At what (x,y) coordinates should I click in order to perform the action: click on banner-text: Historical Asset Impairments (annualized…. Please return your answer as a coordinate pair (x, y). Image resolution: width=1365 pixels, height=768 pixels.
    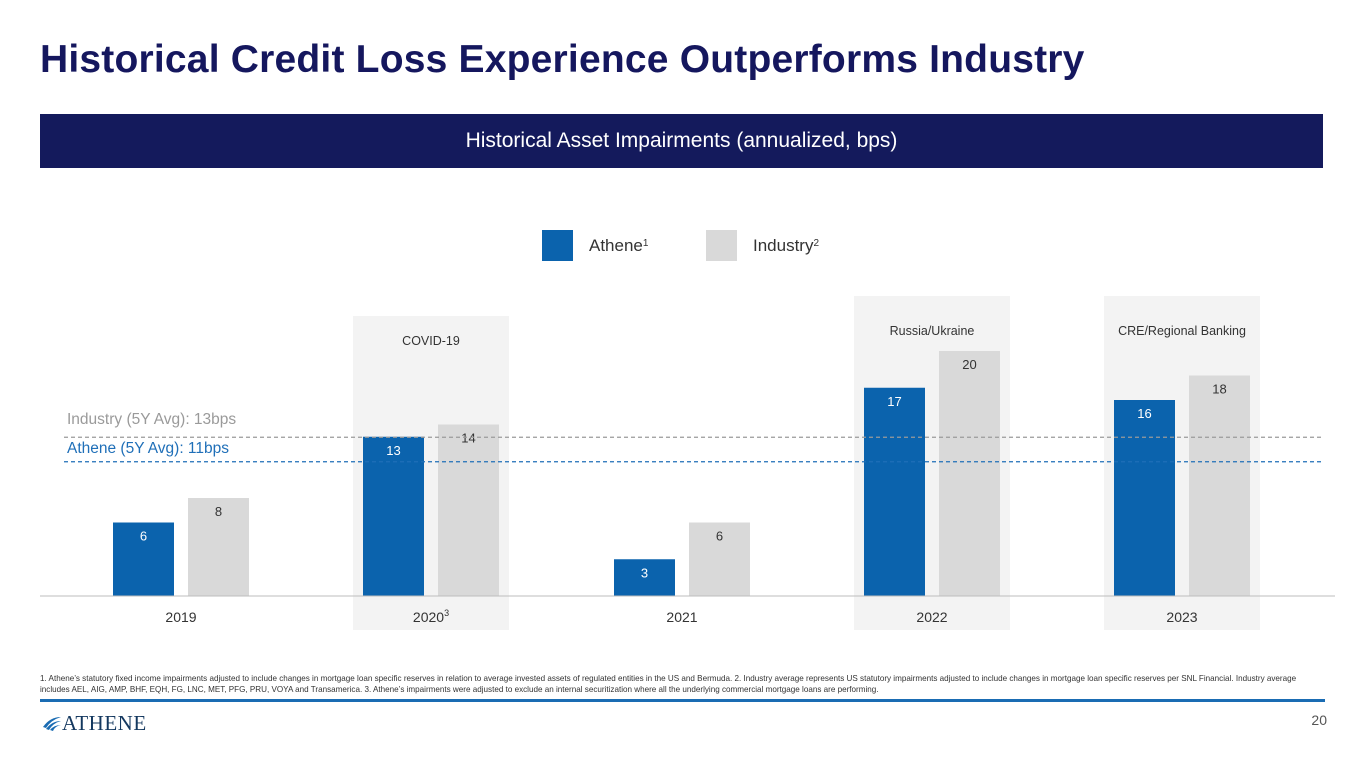
    Looking at the image, I should click on (681, 140).